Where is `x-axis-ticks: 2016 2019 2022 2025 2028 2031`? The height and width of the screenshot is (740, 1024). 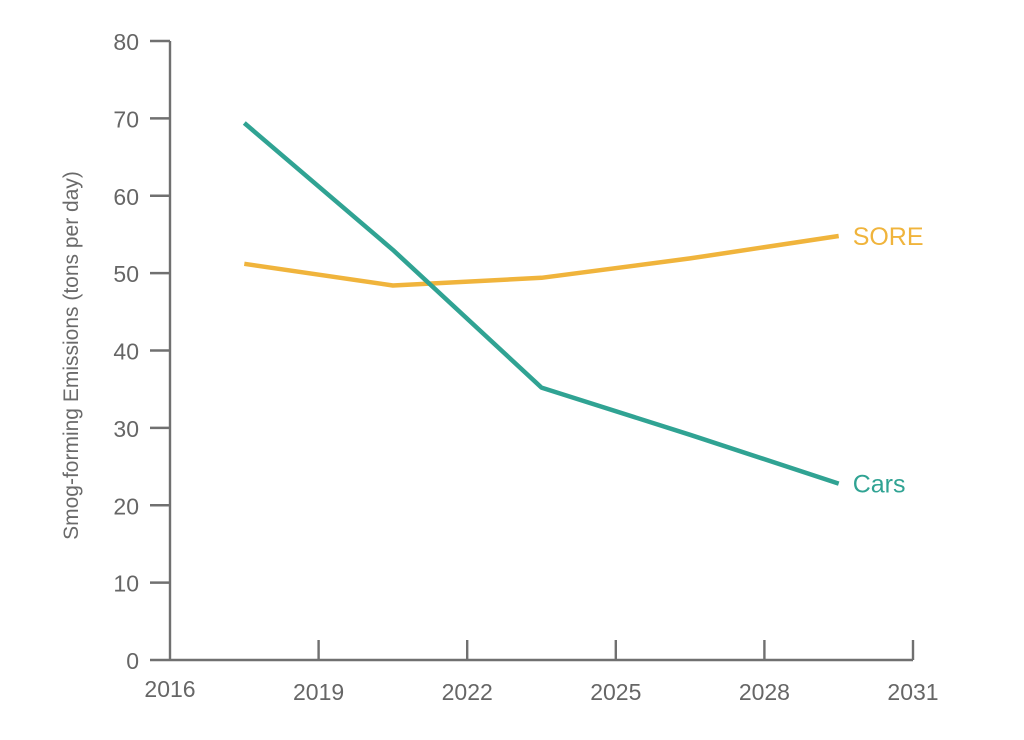 x-axis-ticks: 2016 2019 2022 2025 2028 2031 is located at coordinates (541, 672).